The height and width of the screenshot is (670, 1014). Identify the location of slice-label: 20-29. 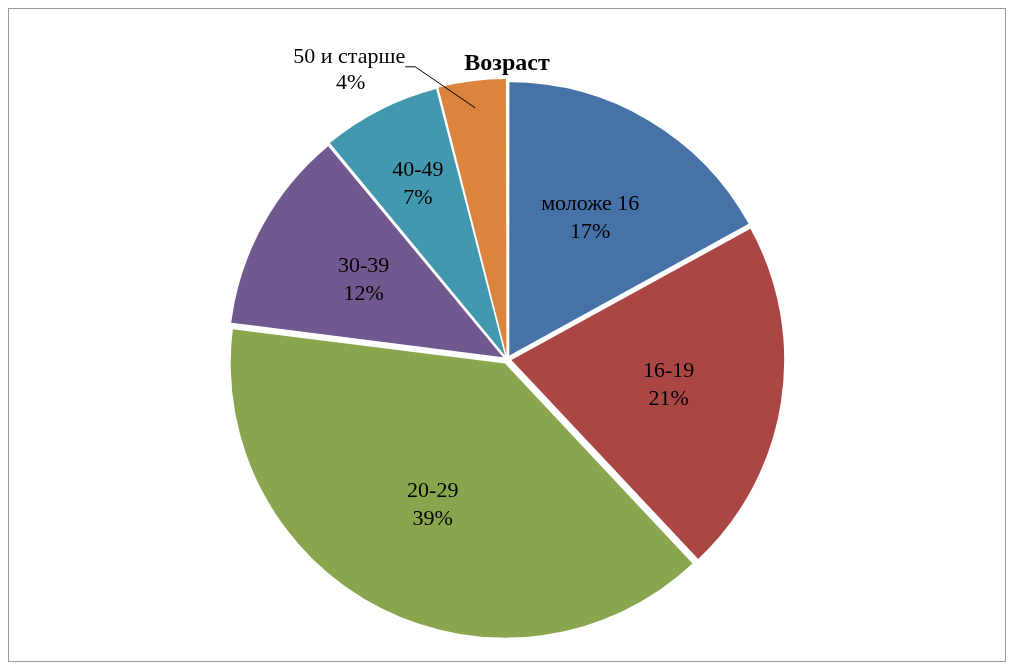
(433, 489).